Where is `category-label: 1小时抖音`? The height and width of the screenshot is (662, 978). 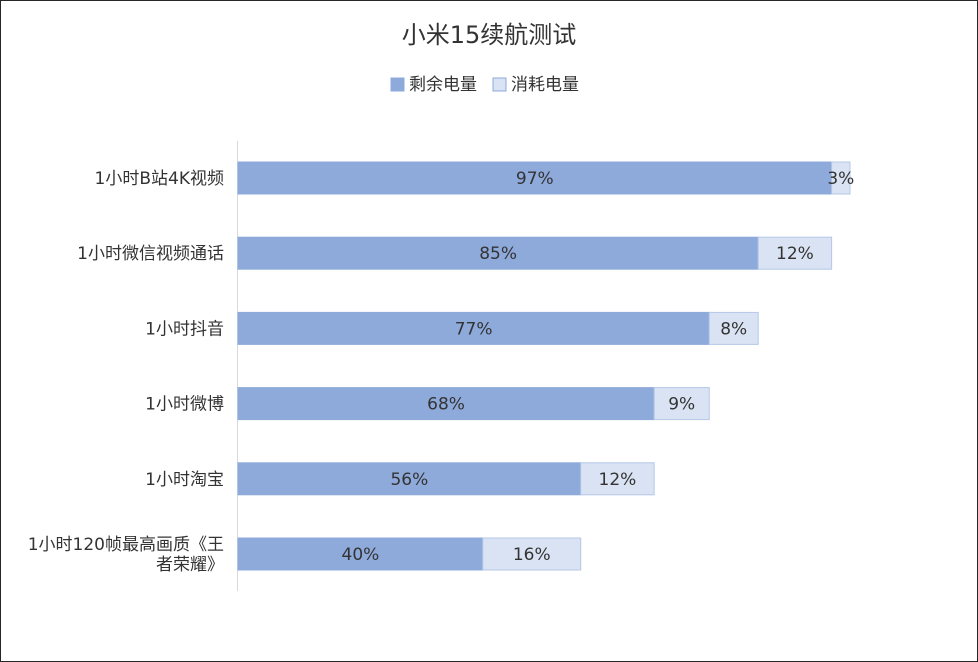 category-label: 1小时抖音 is located at coordinates (184, 329).